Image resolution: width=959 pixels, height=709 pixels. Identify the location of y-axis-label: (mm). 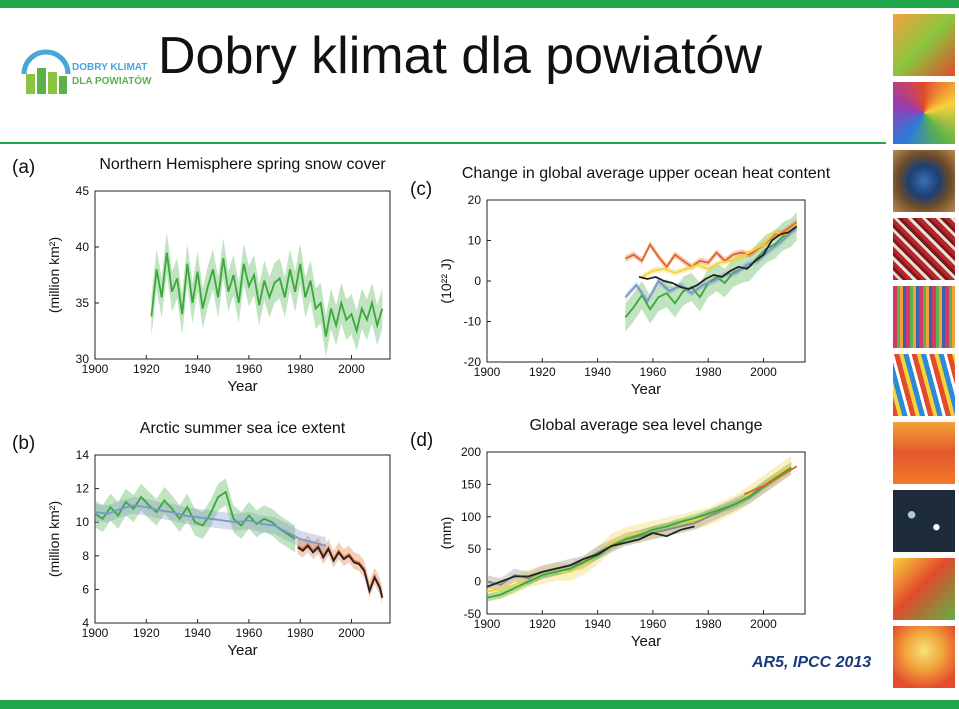
(446, 533).